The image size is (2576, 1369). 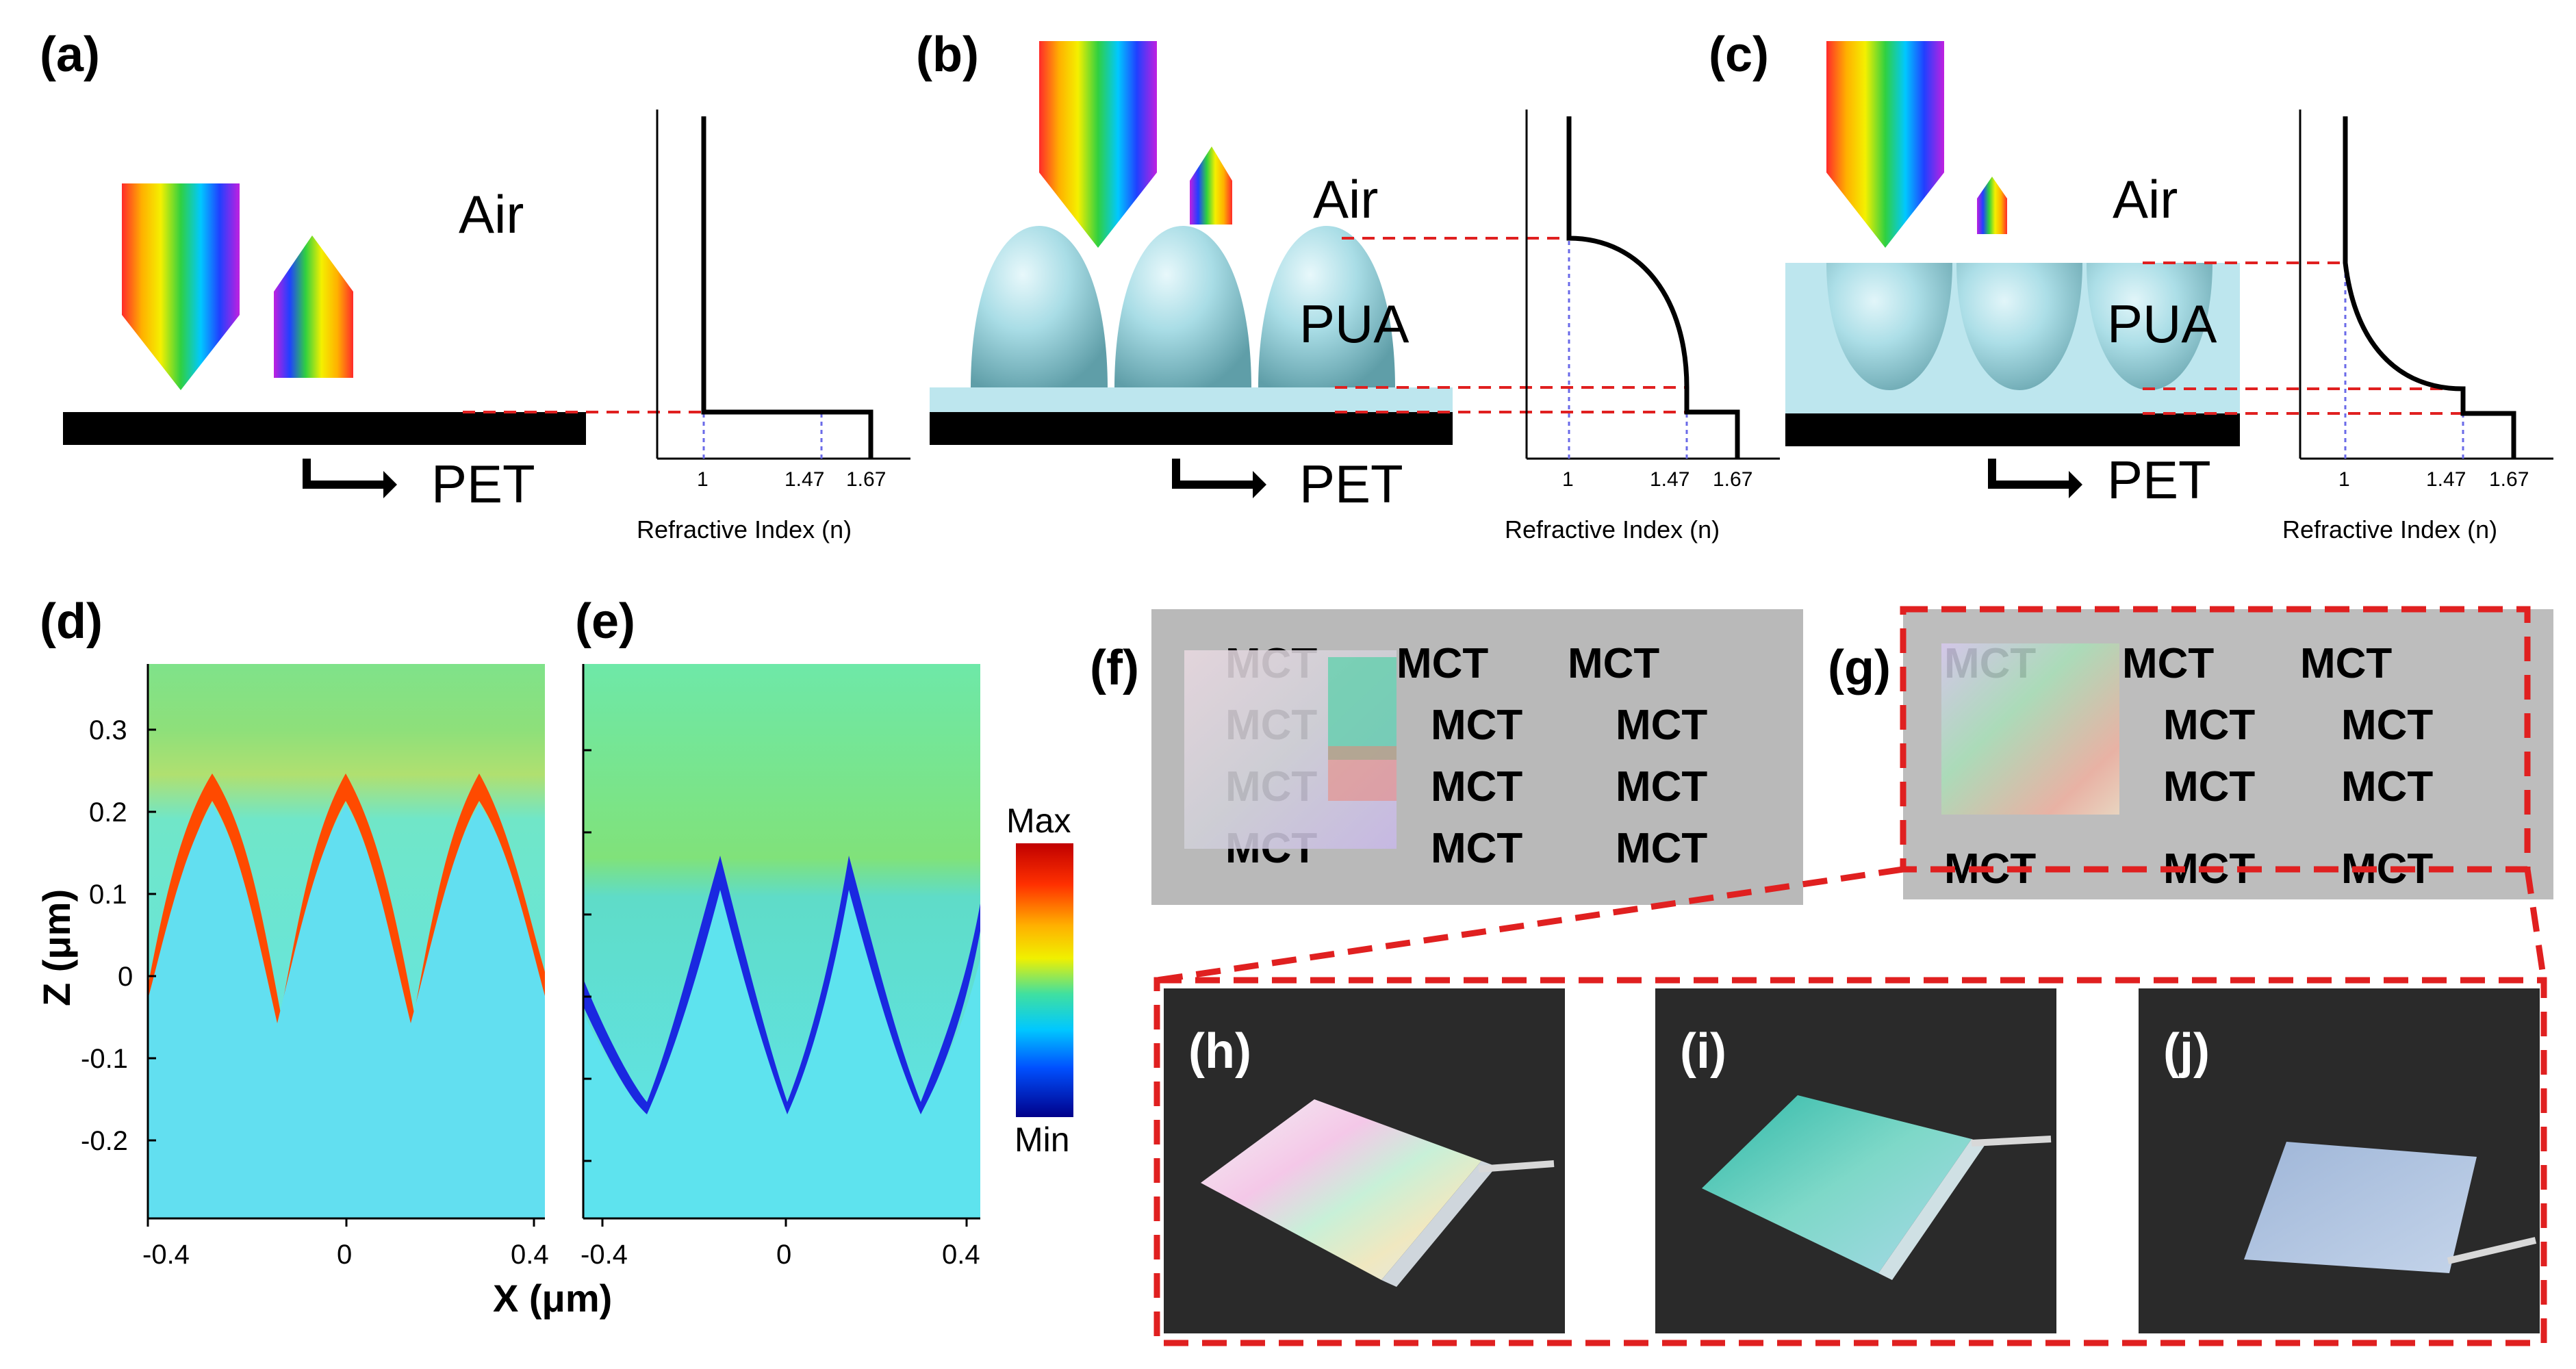 What do you see at coordinates (70, 54) in the screenshot?
I see `panel-label-a: (a)` at bounding box center [70, 54].